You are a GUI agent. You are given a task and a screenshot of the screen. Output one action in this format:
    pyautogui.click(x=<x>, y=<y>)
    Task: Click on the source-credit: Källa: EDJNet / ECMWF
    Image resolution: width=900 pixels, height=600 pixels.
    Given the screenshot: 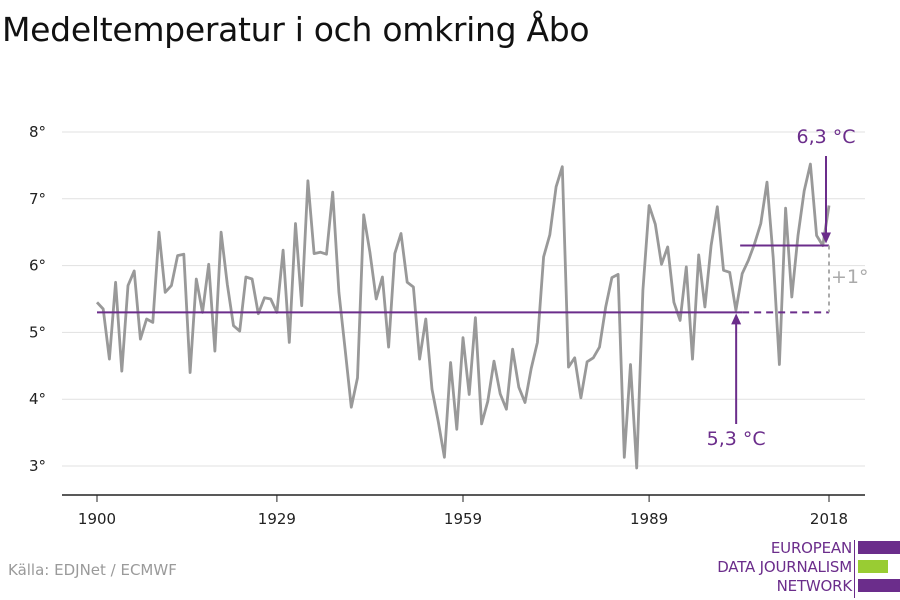 What is the action you would take?
    pyautogui.click(x=92, y=570)
    